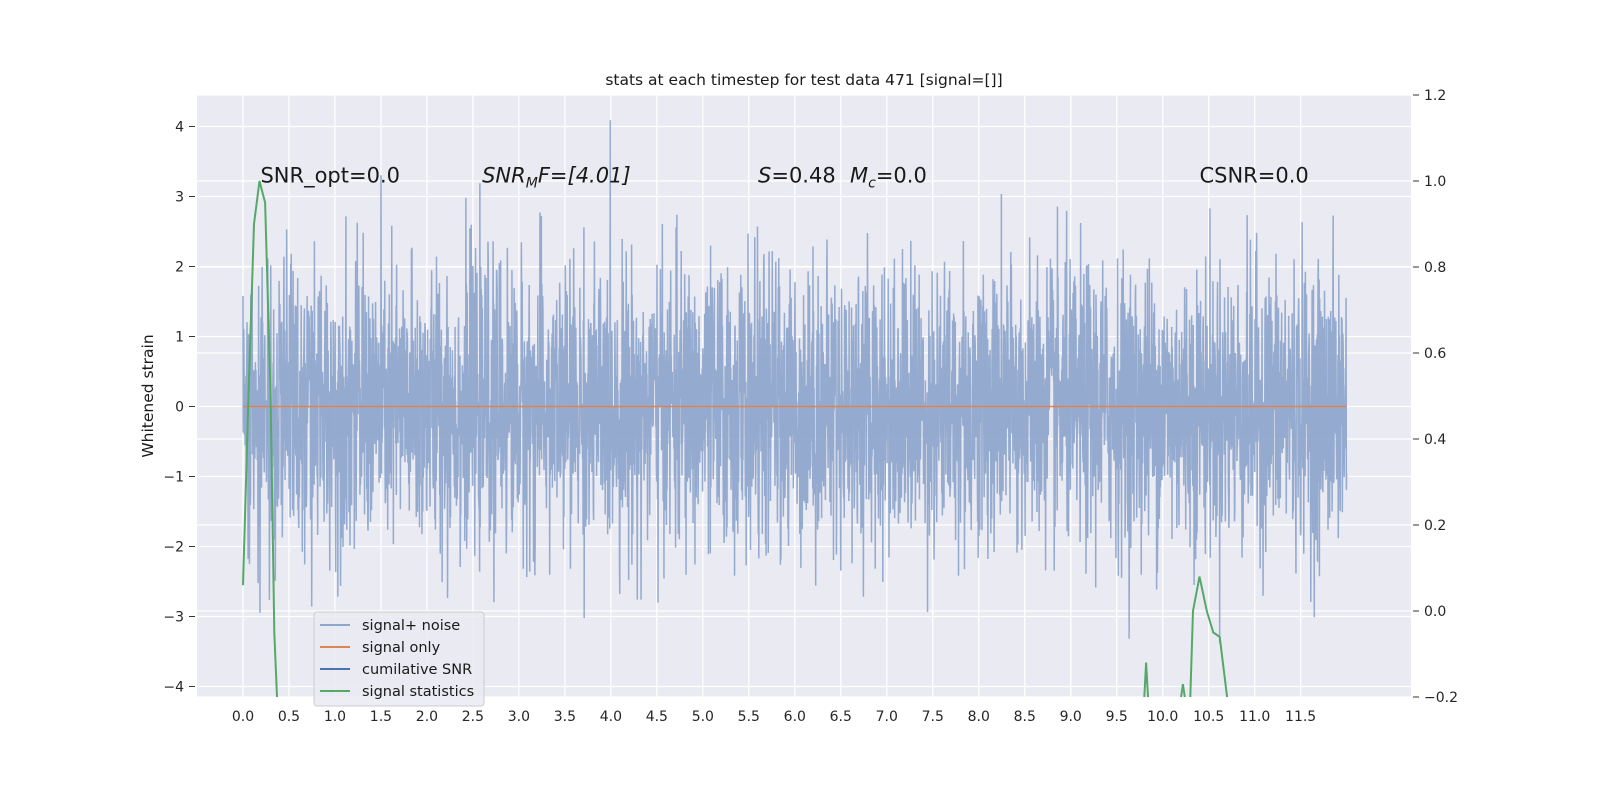  What do you see at coordinates (901, 176) in the screenshot?
I see `mc-value: =0.0` at bounding box center [901, 176].